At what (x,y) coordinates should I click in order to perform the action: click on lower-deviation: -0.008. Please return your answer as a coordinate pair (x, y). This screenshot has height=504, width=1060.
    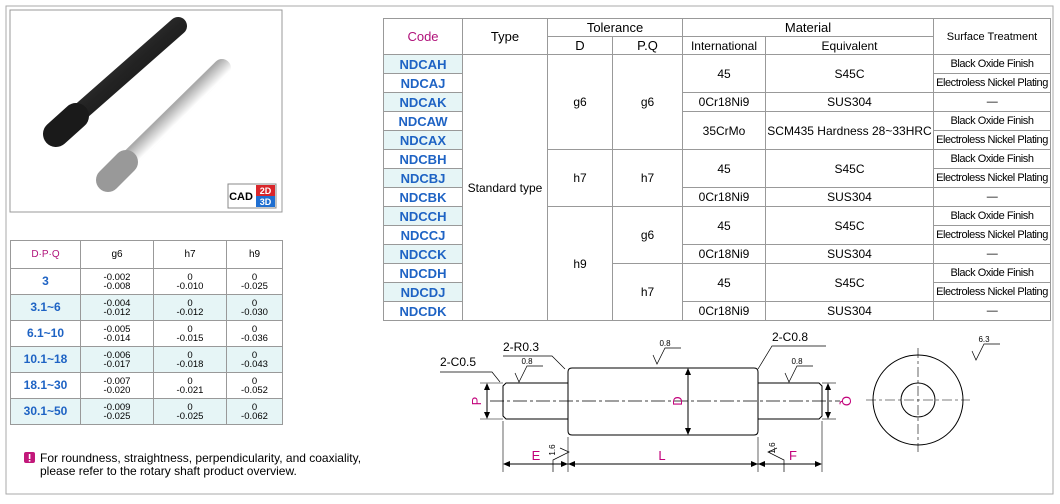
    Looking at the image, I should click on (117, 286).